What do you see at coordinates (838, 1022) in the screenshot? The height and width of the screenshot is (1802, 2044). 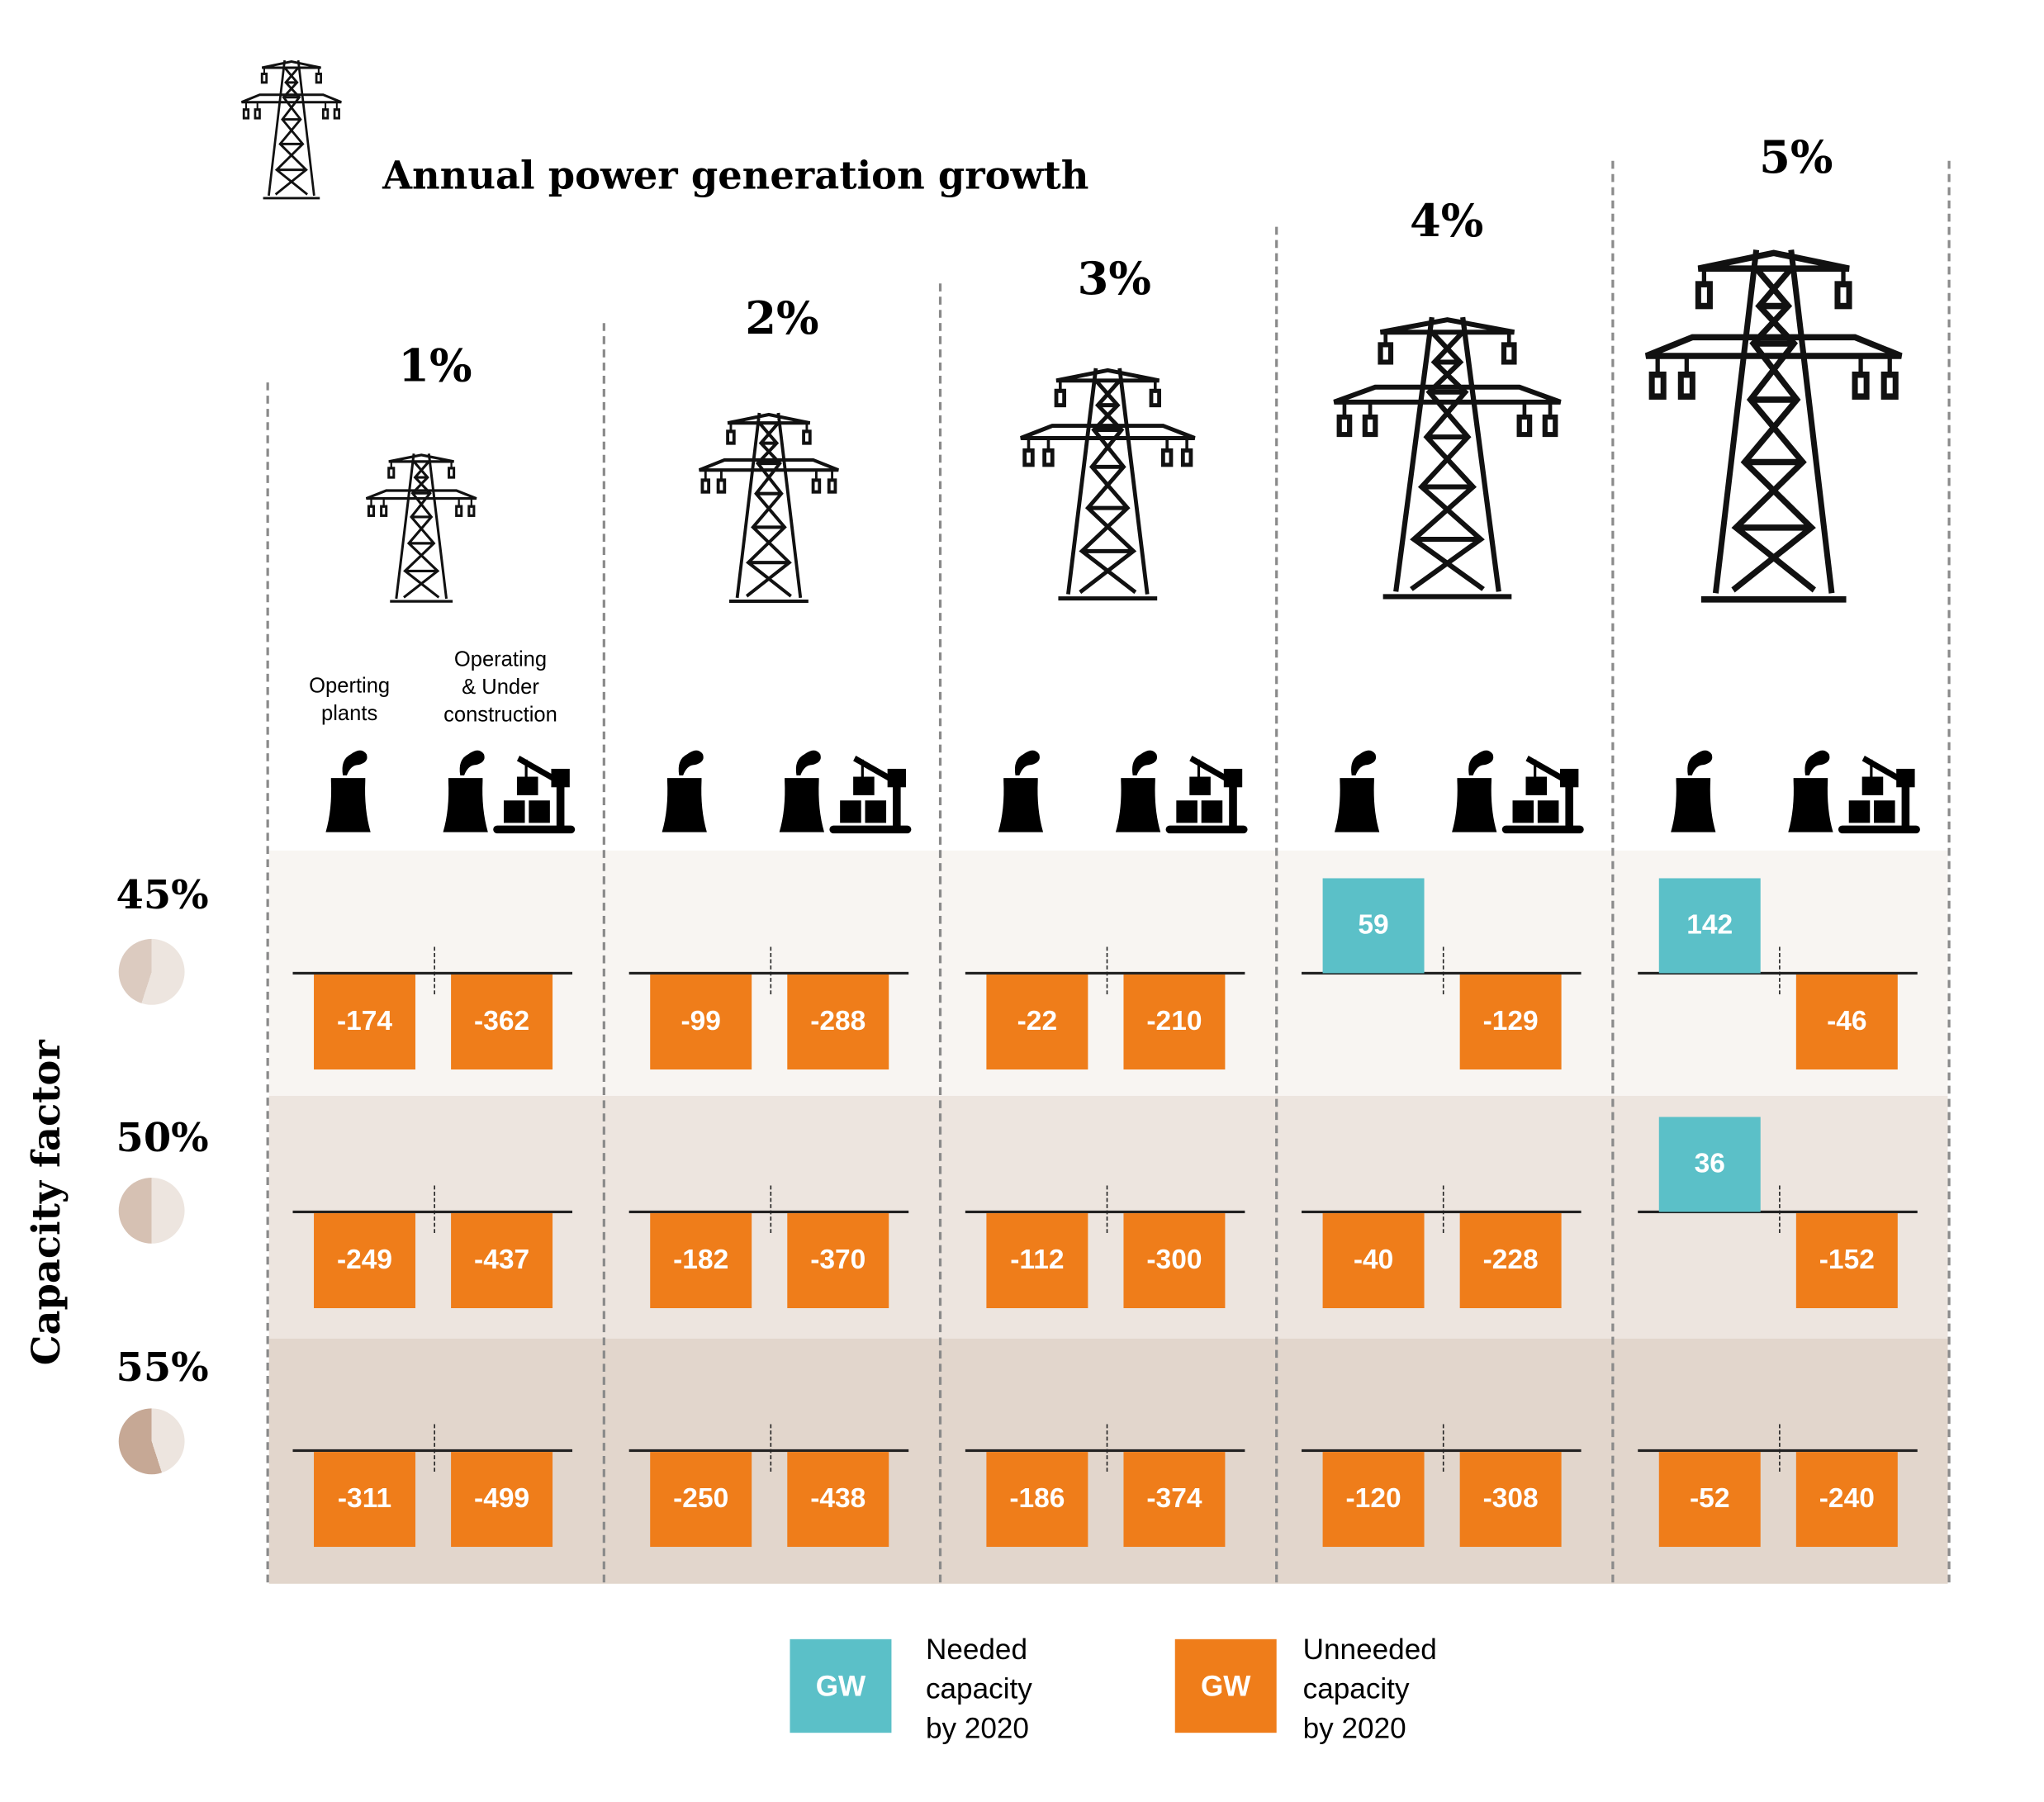 I see `unneeded-capacity-bar: -288` at bounding box center [838, 1022].